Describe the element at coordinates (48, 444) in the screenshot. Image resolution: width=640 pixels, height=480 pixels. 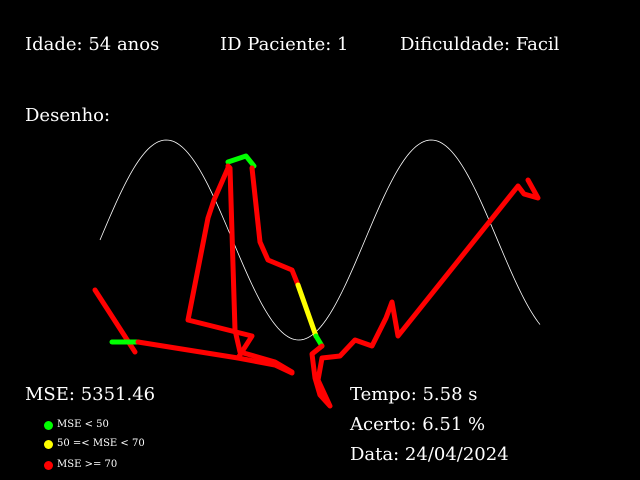
I see `yellow-dot-icon` at that location.